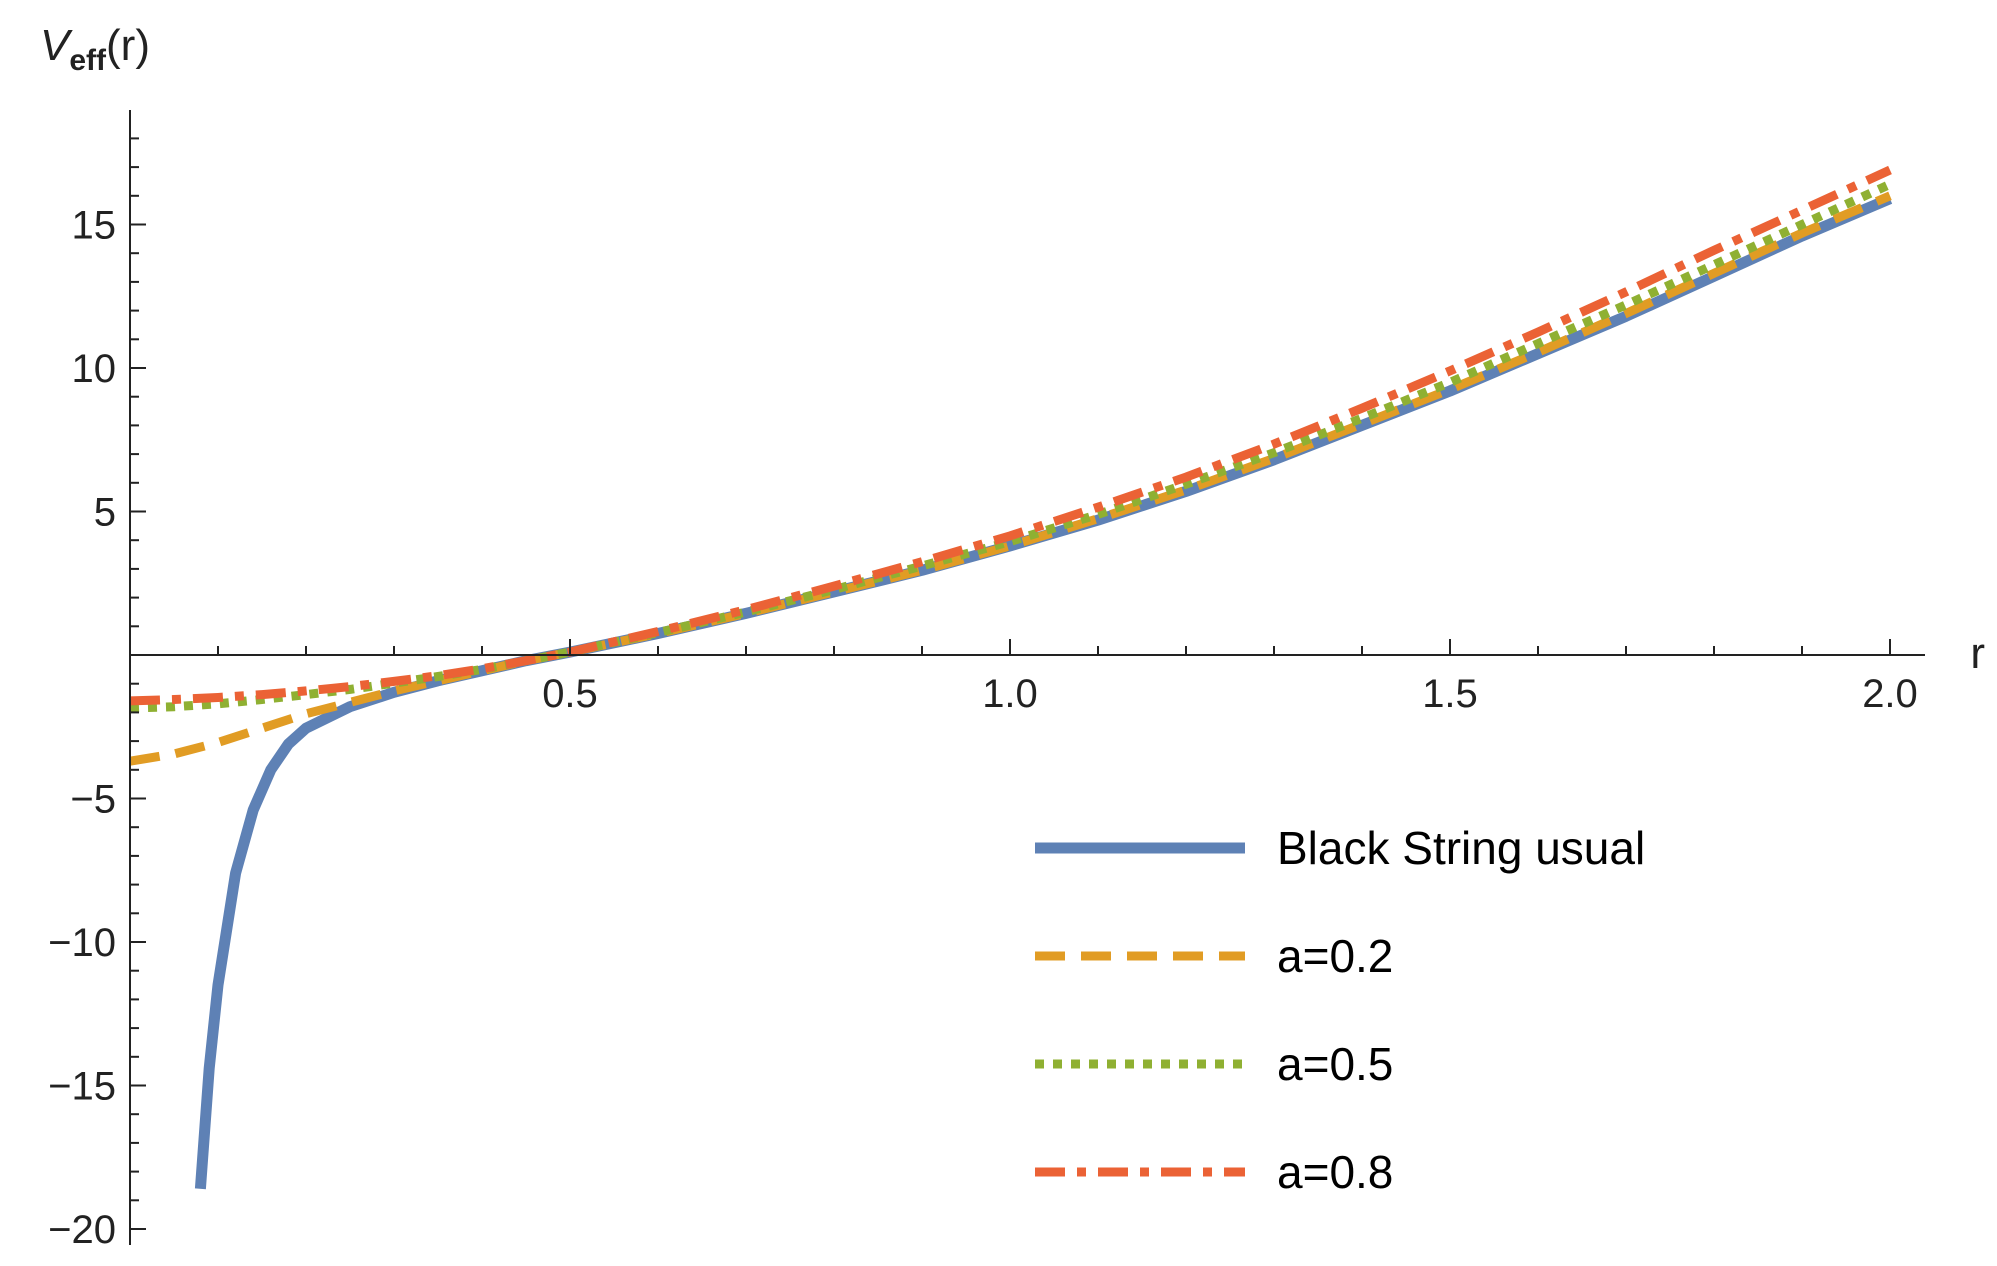 The height and width of the screenshot is (1266, 1997). Describe the element at coordinates (82, 1230) in the screenshot. I see `y-tick-label: −20` at that location.